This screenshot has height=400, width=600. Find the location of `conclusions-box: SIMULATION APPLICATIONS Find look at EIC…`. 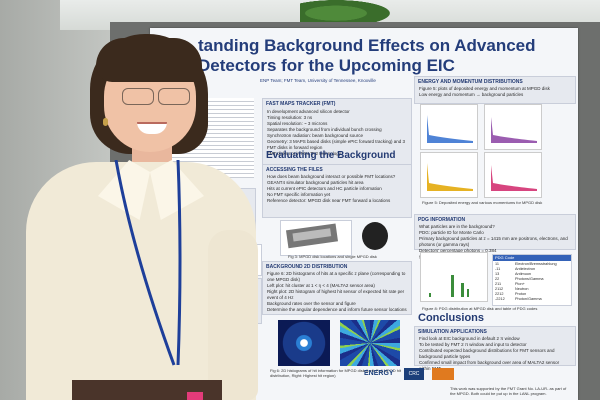

conclusions-box: SIMULATION APPLICATIONS Find look at EIC… is located at coordinates (495, 348).